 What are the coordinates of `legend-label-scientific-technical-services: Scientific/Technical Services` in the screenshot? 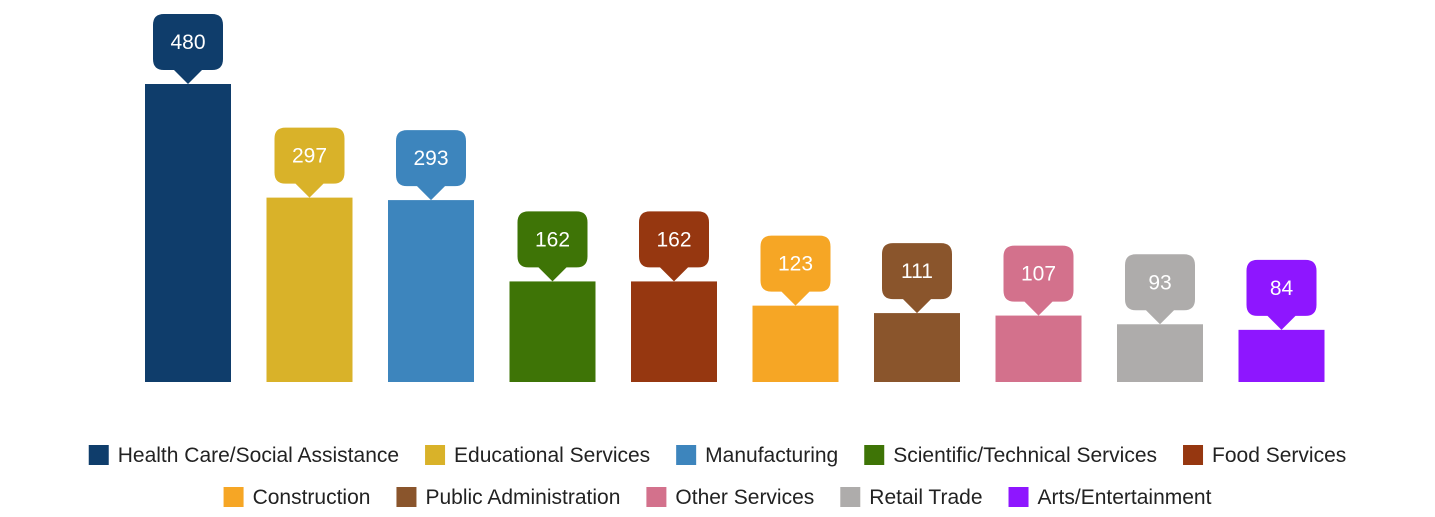 It's located at (1025, 455).